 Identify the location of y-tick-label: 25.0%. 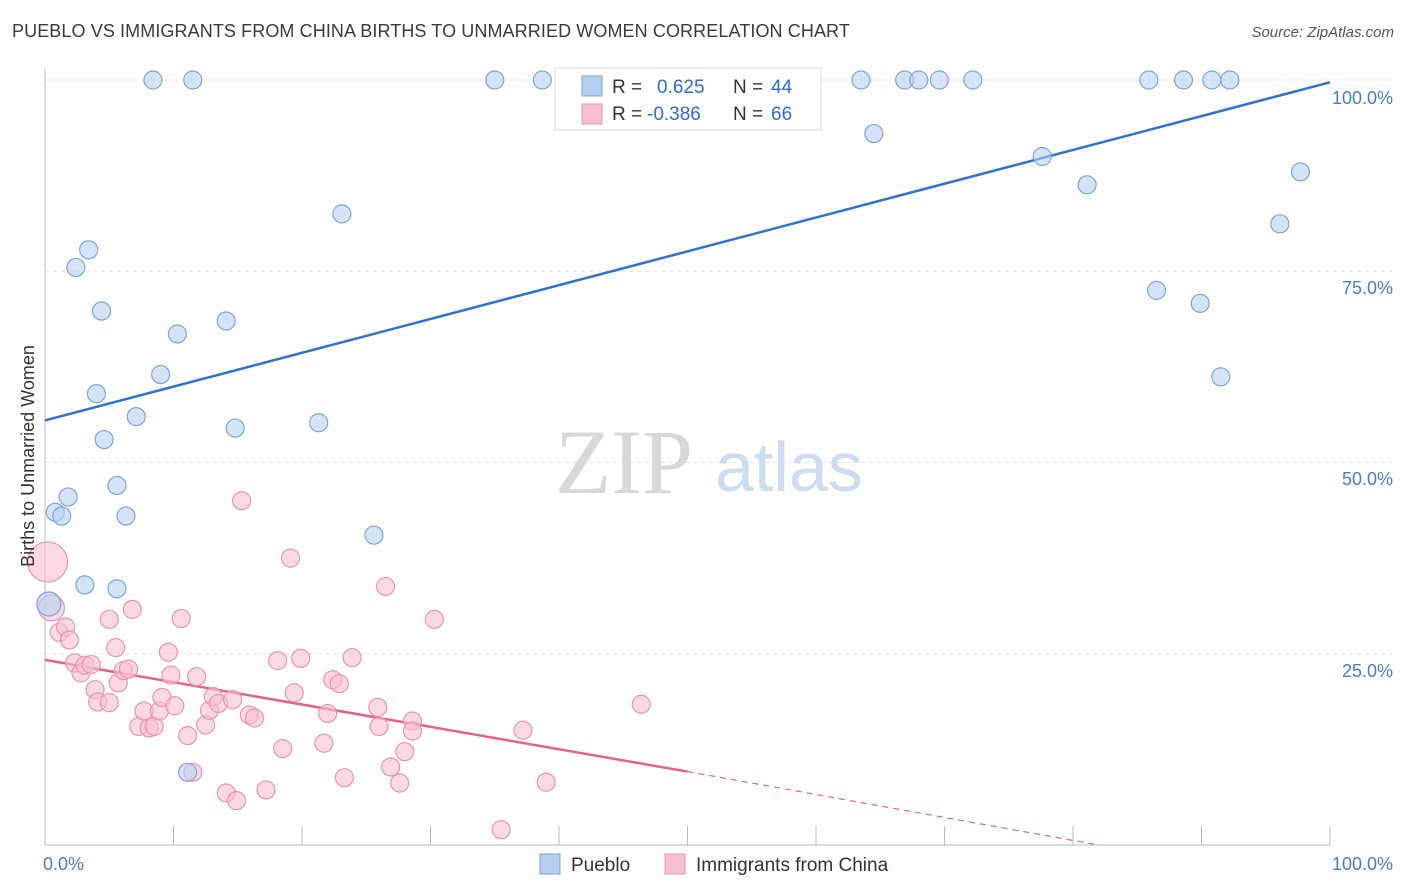
(1367, 671).